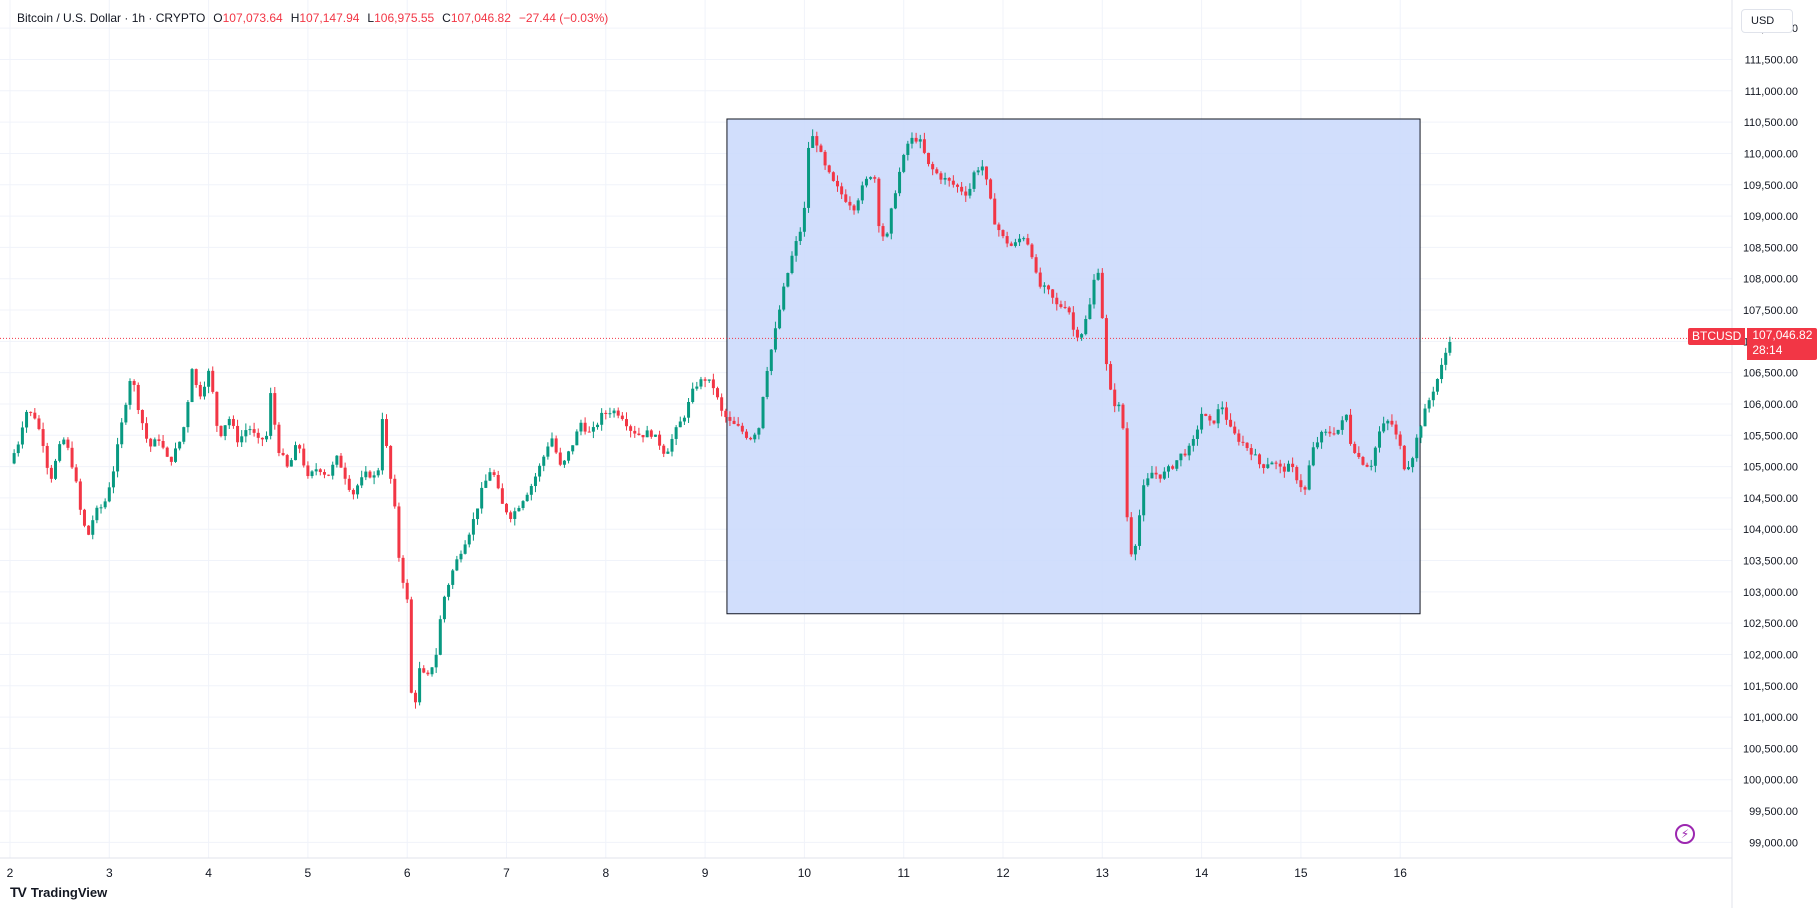 The image size is (1819, 908). What do you see at coordinates (1685, 834) in the screenshot?
I see `lightning-icon: ⚡` at bounding box center [1685, 834].